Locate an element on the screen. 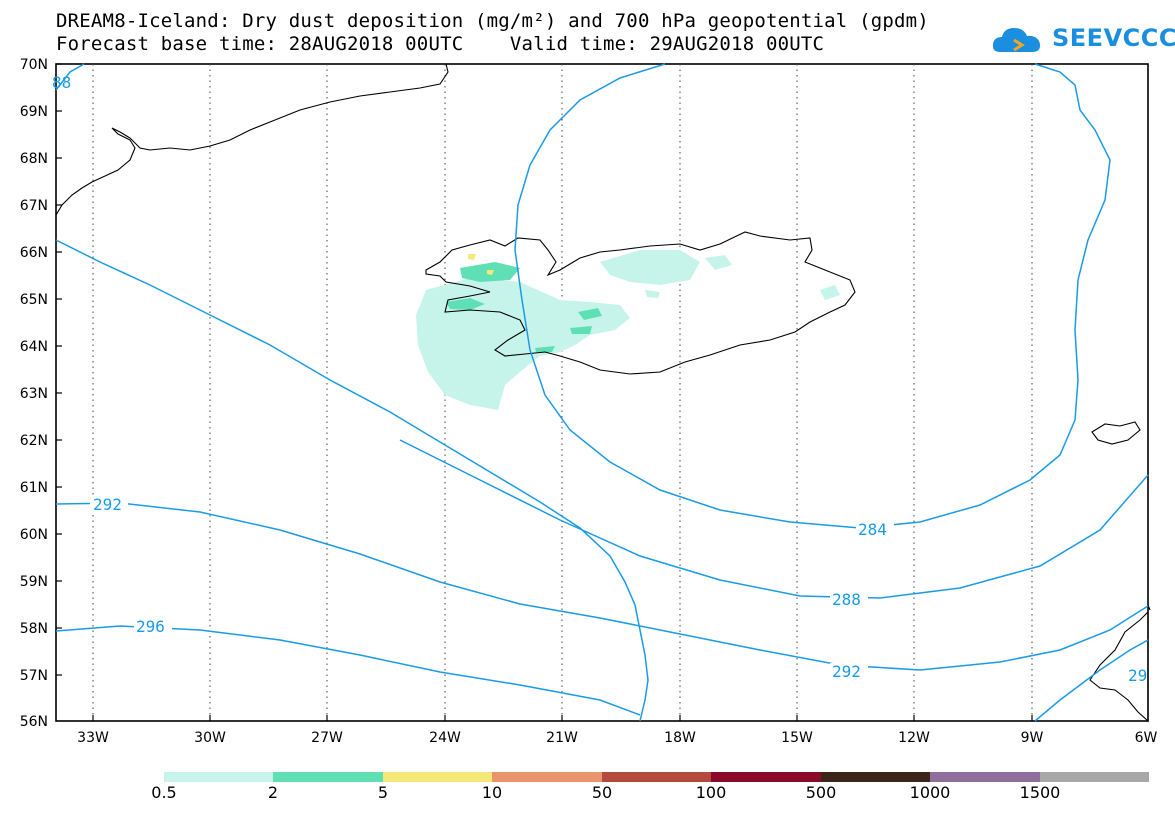  contour-label-88: 88 is located at coordinates (61, 82).